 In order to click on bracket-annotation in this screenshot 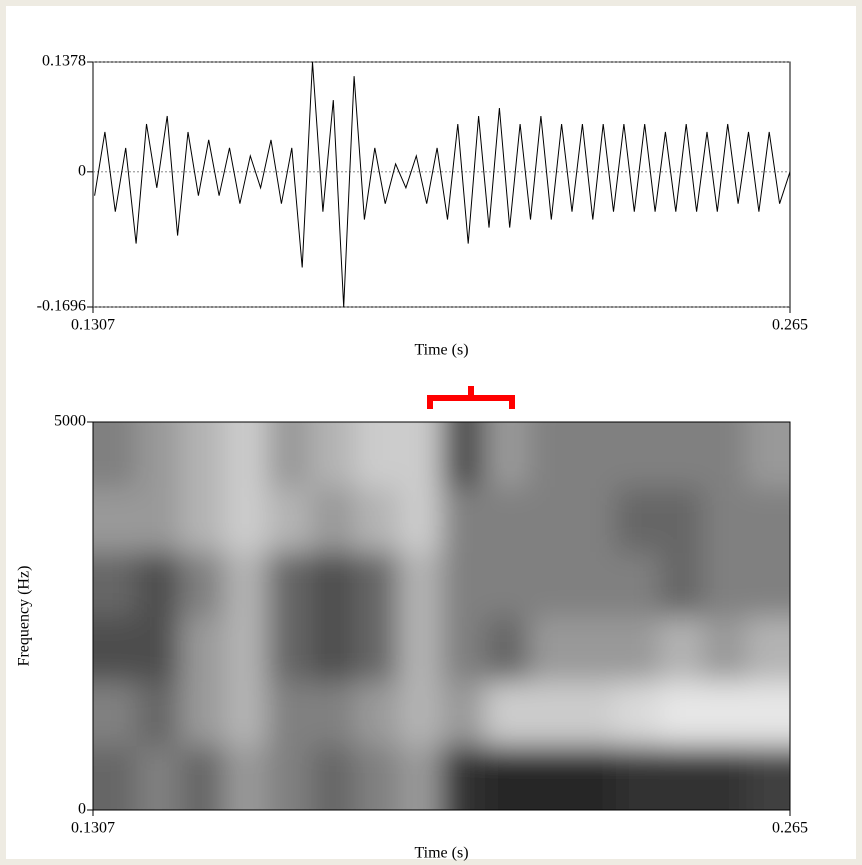, I will do `click(471, 397)`.